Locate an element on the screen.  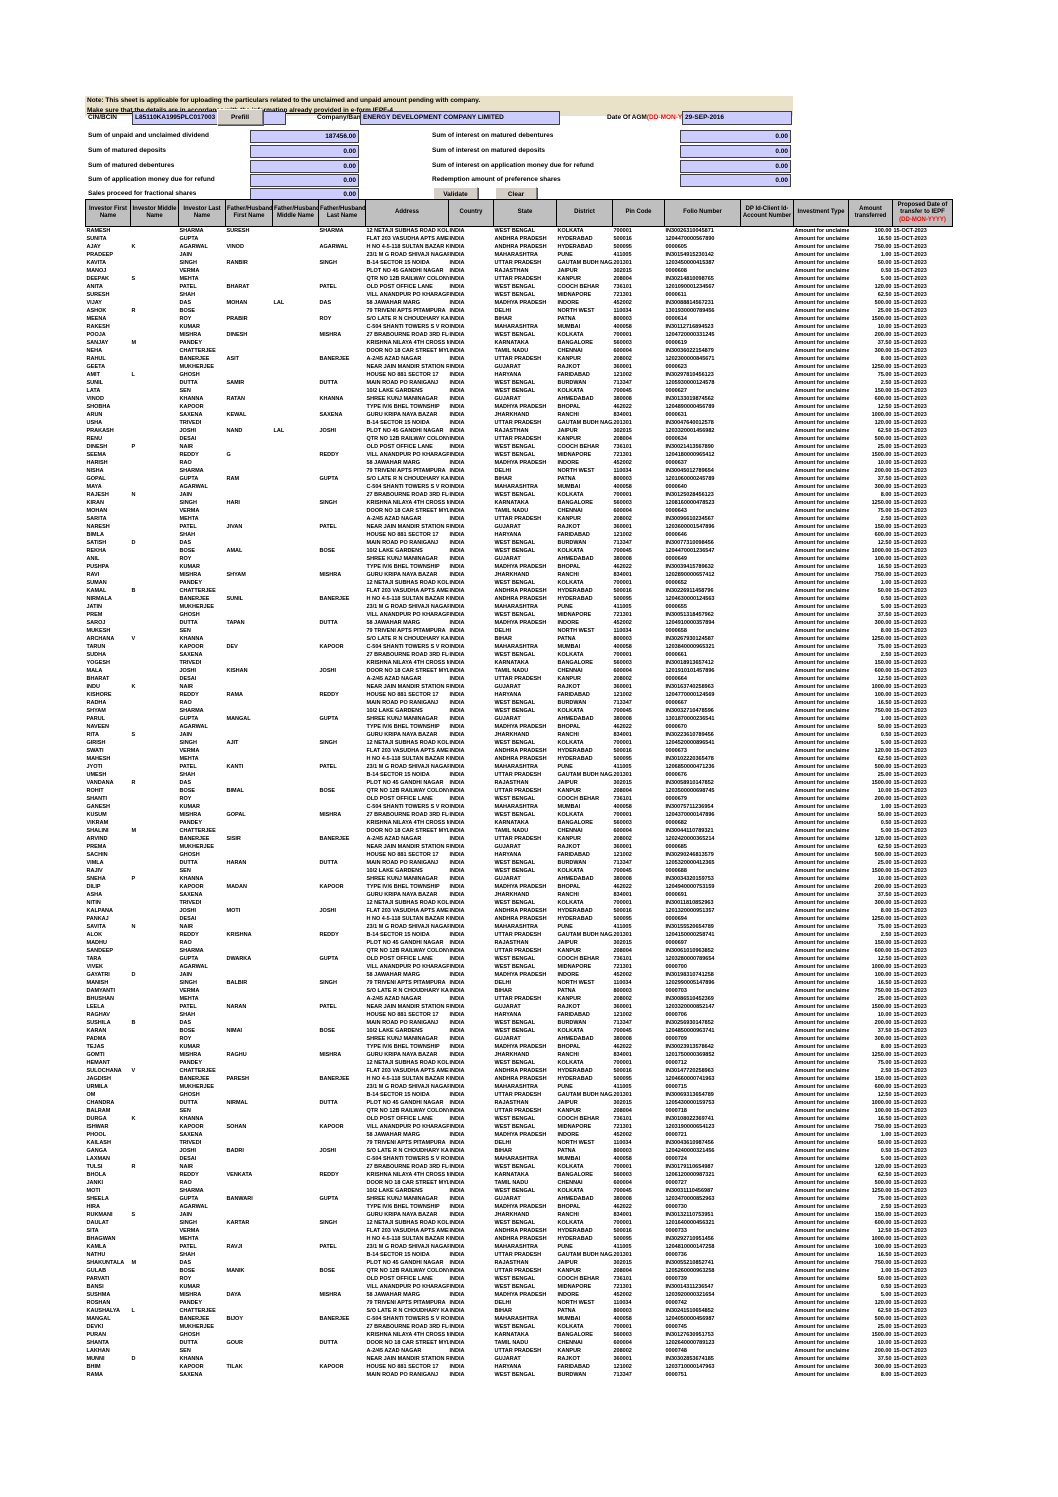
address: PLOT NO 45 GANDHI NAGAR is located at coordinates (405, 1103).